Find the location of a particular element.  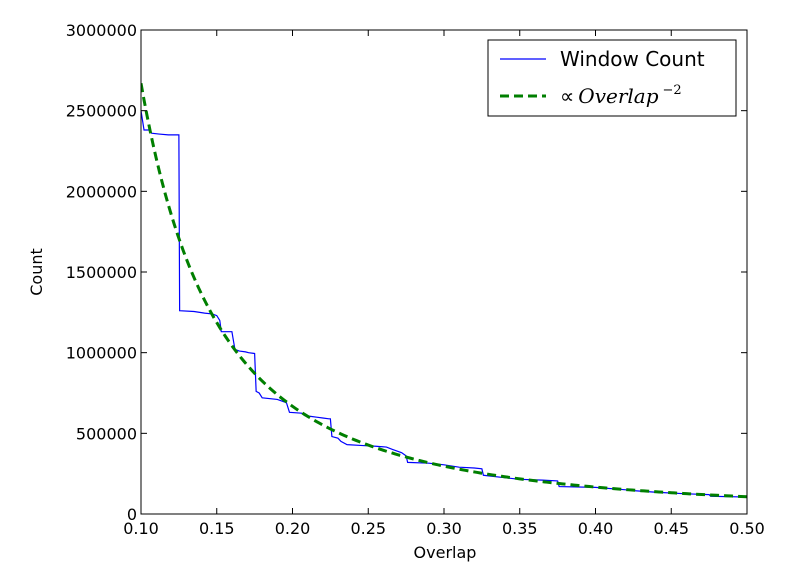

legend-box is located at coordinates (612, 78).